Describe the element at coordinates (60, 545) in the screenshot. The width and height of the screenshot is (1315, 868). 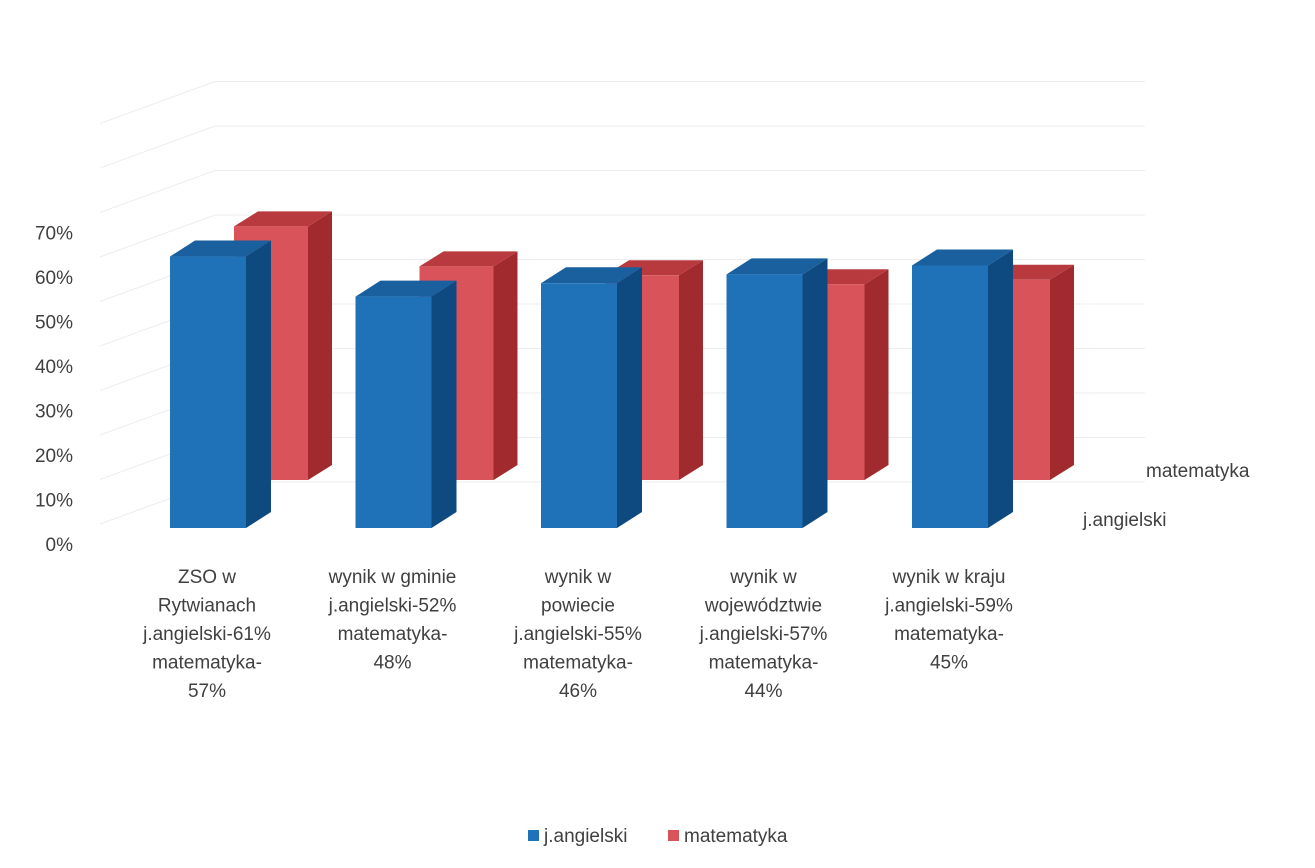
I see `y-tick-label: 0%` at that location.